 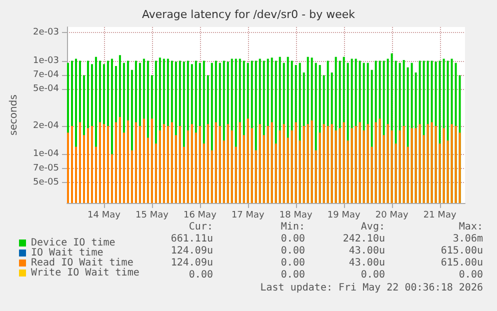 I want to click on text: Min:, so click(x=292, y=227).